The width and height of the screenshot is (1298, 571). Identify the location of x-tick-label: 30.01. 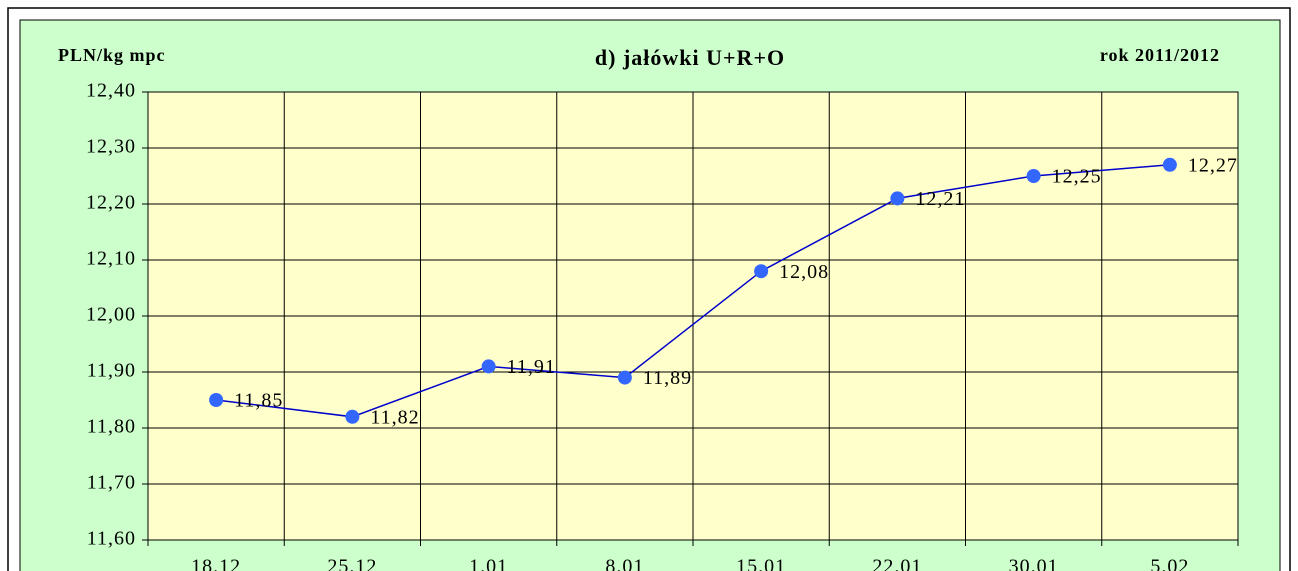
(1034, 563).